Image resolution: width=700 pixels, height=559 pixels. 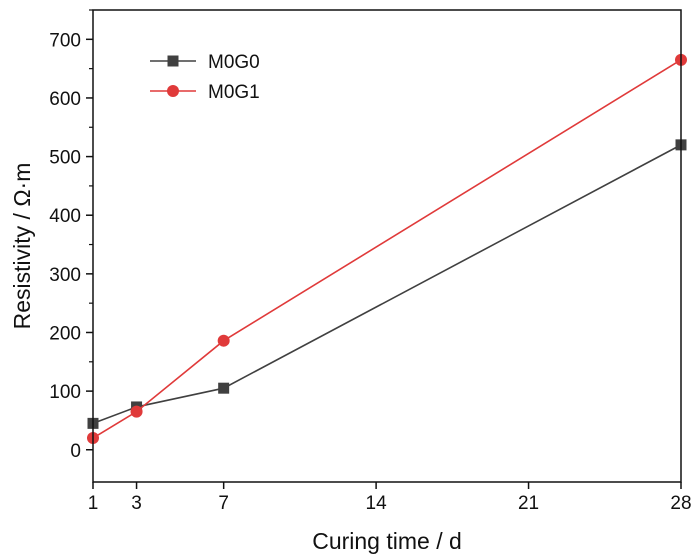 I want to click on legend-item-M0G1: M0G1, so click(x=205, y=92).